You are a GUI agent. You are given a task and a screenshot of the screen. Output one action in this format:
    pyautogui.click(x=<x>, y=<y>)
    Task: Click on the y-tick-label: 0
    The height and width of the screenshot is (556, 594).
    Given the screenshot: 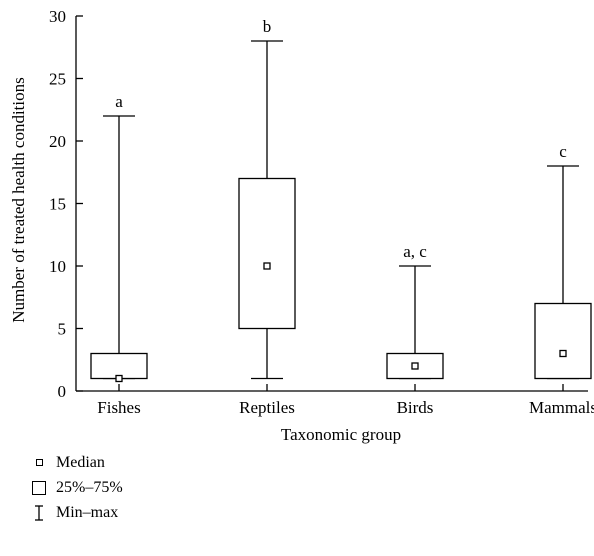 What is the action you would take?
    pyautogui.click(x=62, y=391)
    